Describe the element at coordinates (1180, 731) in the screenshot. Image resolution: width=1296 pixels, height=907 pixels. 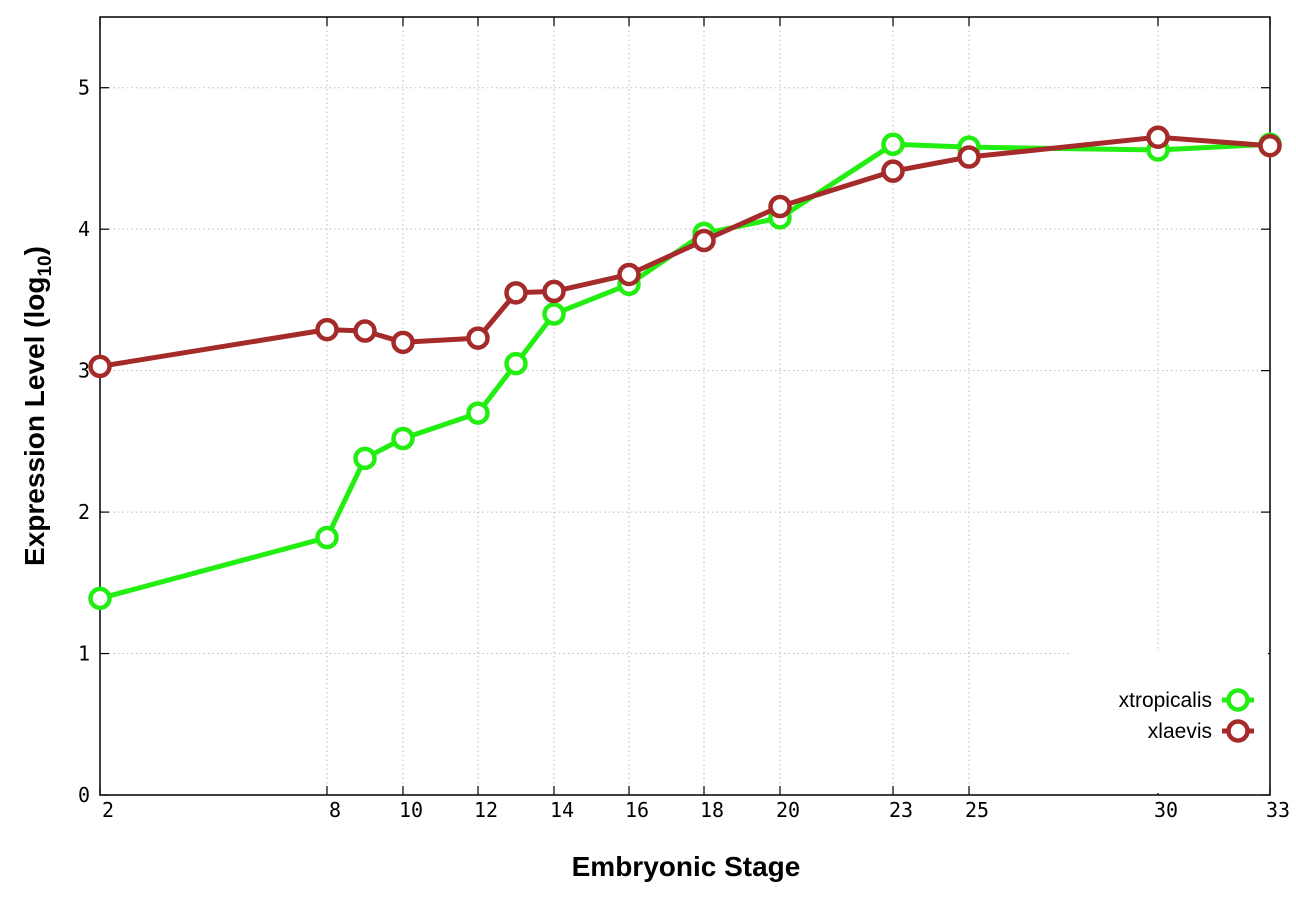
I see `legend-label: xlaevis` at that location.